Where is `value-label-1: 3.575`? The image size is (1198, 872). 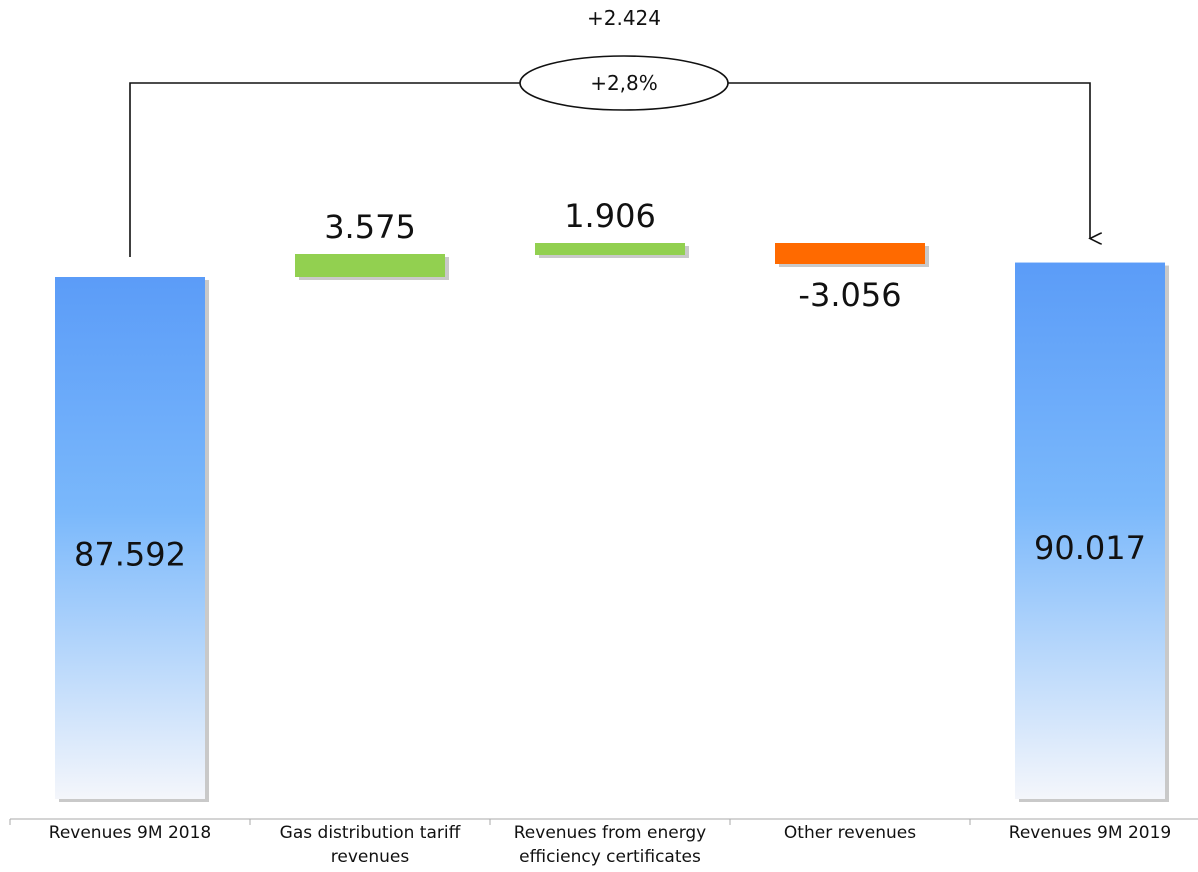 value-label-1: 3.575 is located at coordinates (370, 227).